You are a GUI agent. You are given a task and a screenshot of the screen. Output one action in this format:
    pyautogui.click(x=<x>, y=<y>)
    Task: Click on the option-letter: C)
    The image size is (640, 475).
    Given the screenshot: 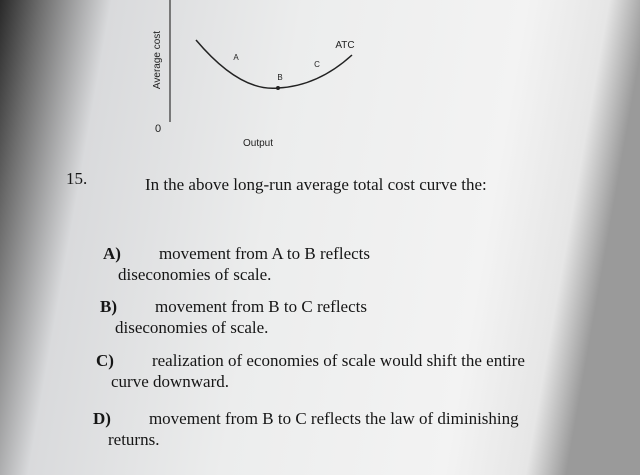 What is the action you would take?
    pyautogui.click(x=105, y=360)
    